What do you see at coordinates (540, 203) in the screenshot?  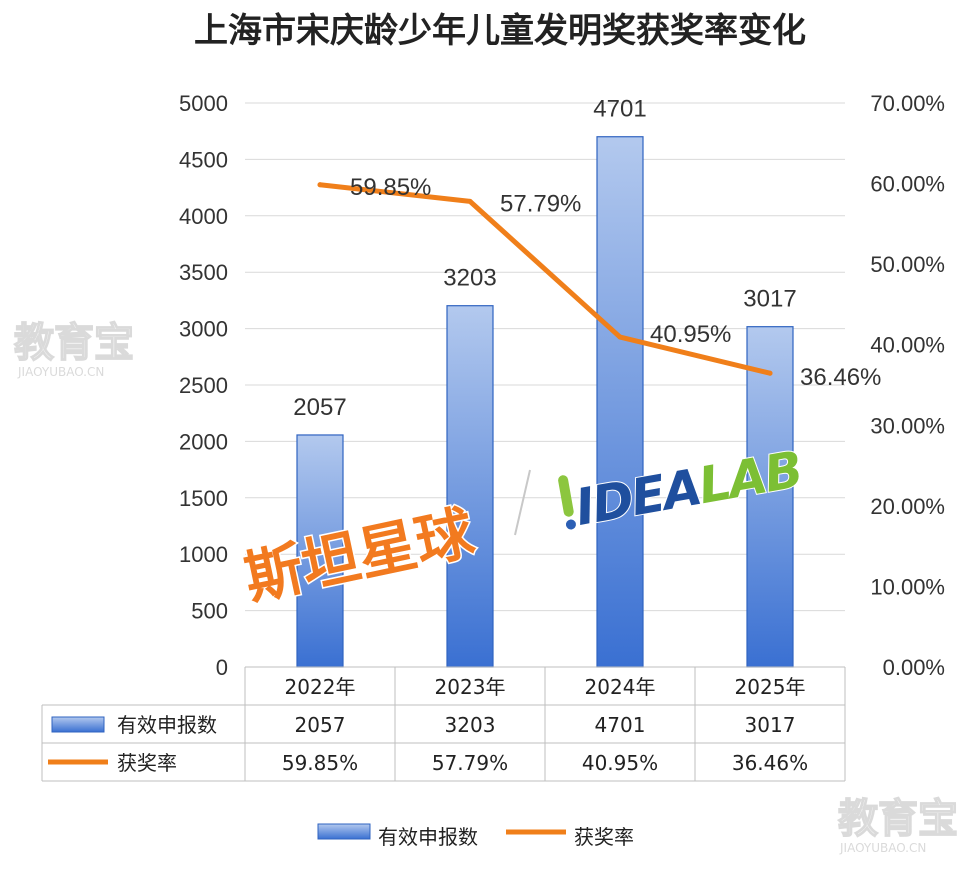 I see `line-data-label: 57.79%` at bounding box center [540, 203].